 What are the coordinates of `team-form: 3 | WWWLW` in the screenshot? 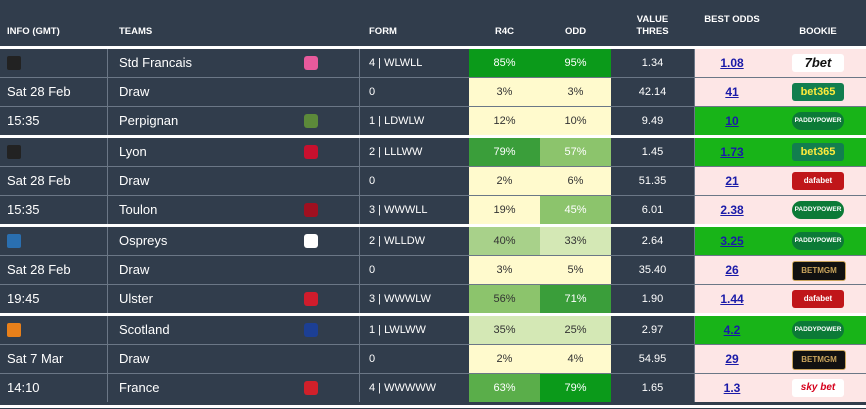 It's located at (400, 299).